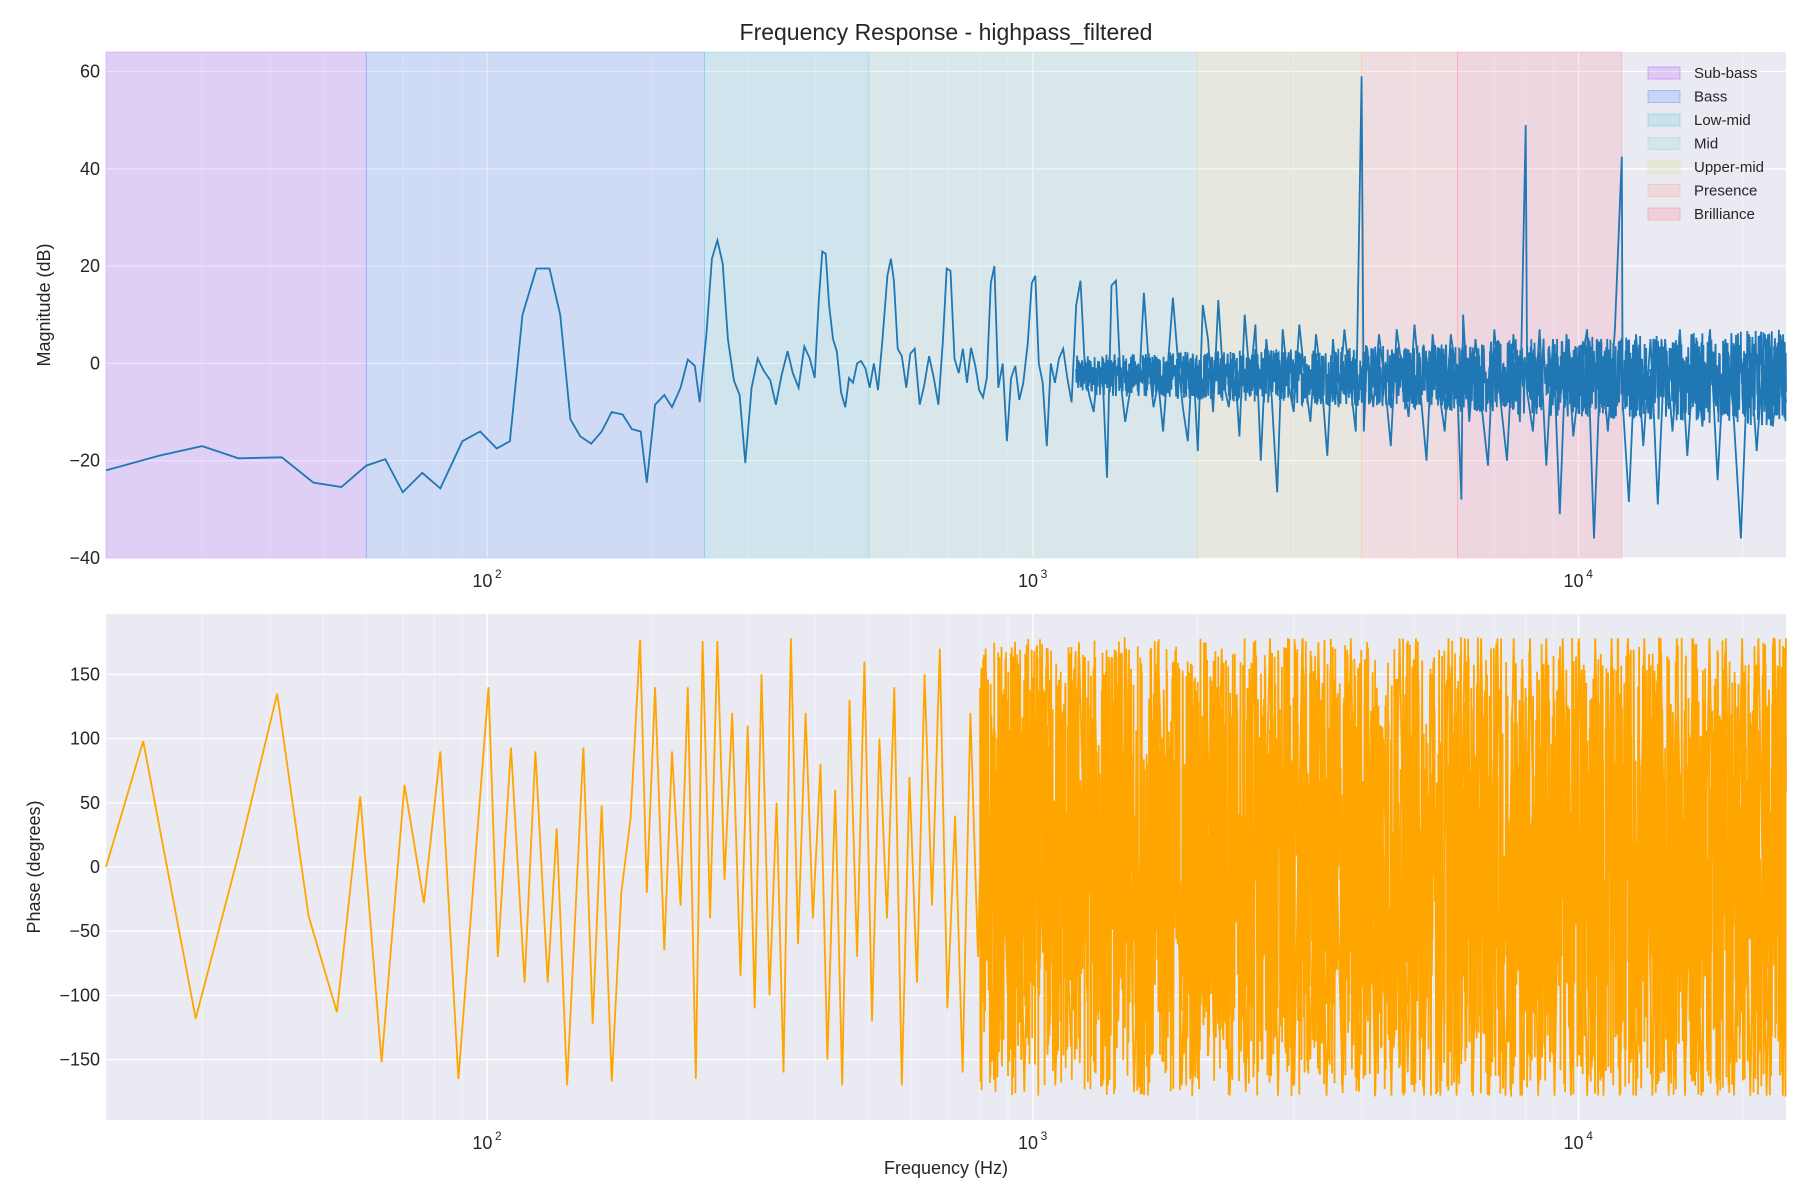 This screenshot has width=1800, height=1200. What do you see at coordinates (85, 674) in the screenshot?
I see `y-tick-label: 150` at bounding box center [85, 674].